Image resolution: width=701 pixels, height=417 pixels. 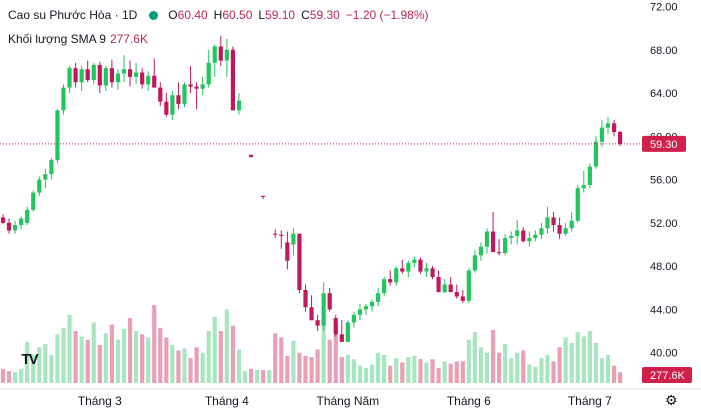 I want to click on last-price-tag, so click(x=664, y=143).